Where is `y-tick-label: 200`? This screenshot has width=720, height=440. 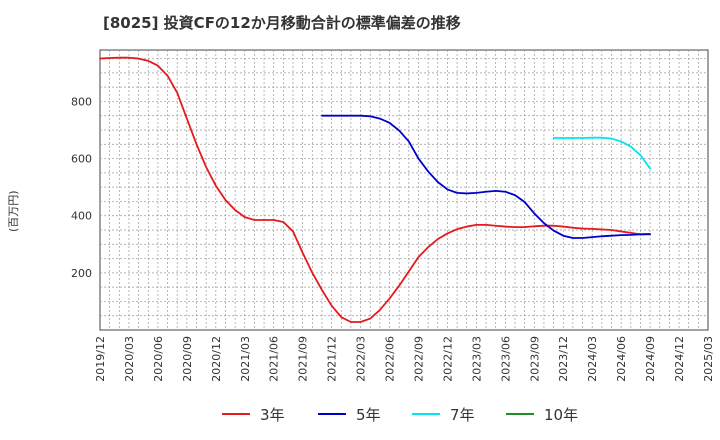 y-tick-label: 200 is located at coordinates (81, 273).